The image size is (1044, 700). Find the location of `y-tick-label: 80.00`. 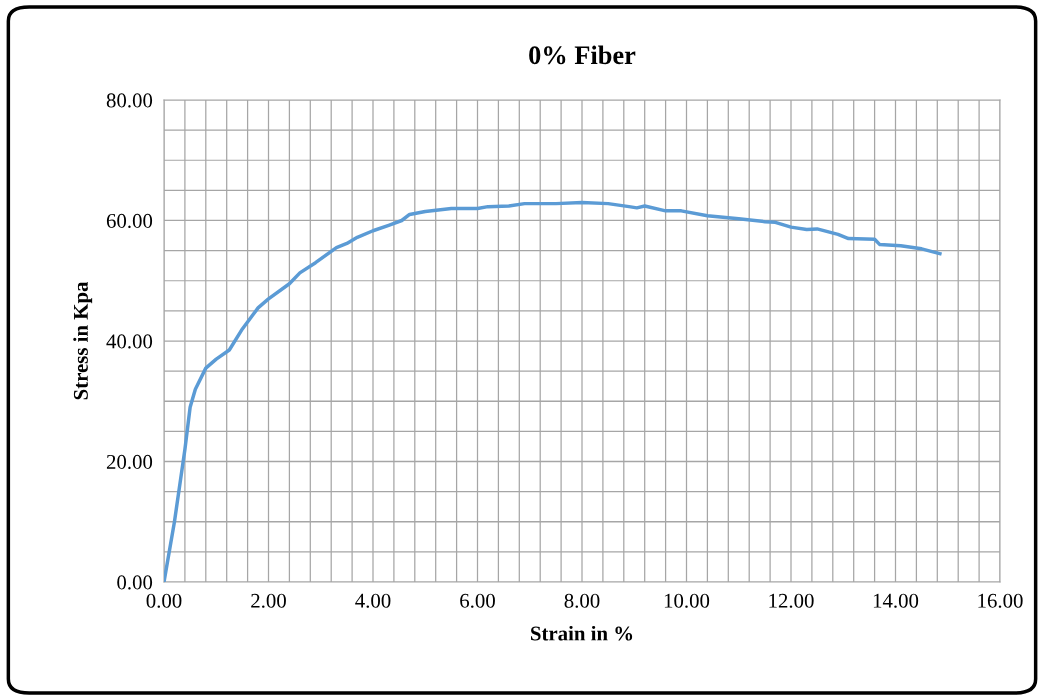

y-tick-label: 80.00 is located at coordinates (129, 100).